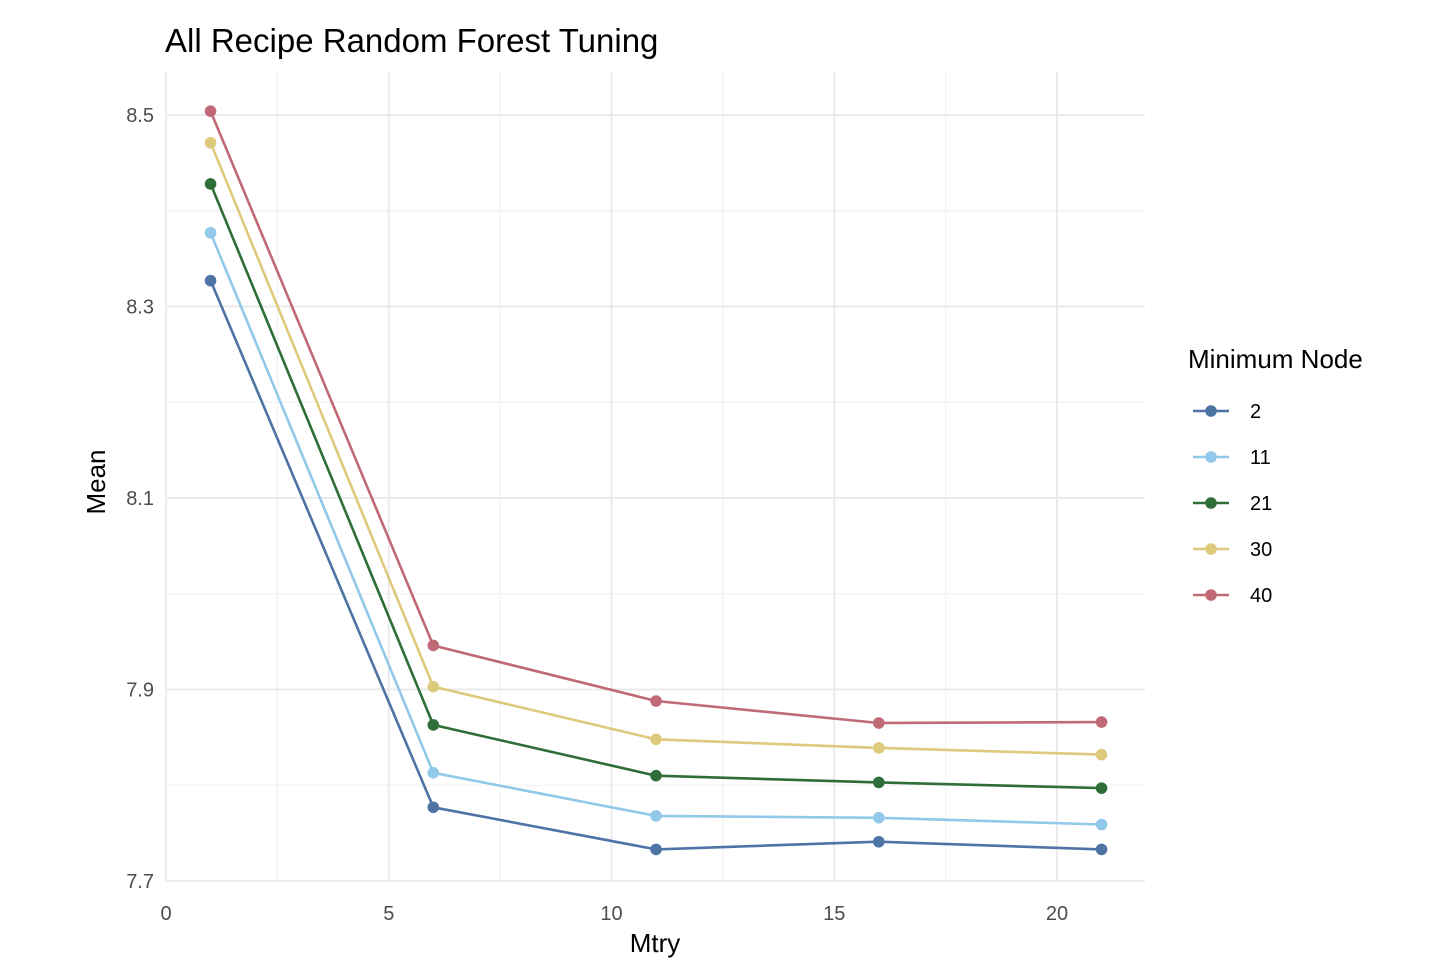 Image resolution: width=1442 pixels, height=980 pixels. Describe the element at coordinates (1232, 458) in the screenshot. I see `legend-item: 11` at that location.